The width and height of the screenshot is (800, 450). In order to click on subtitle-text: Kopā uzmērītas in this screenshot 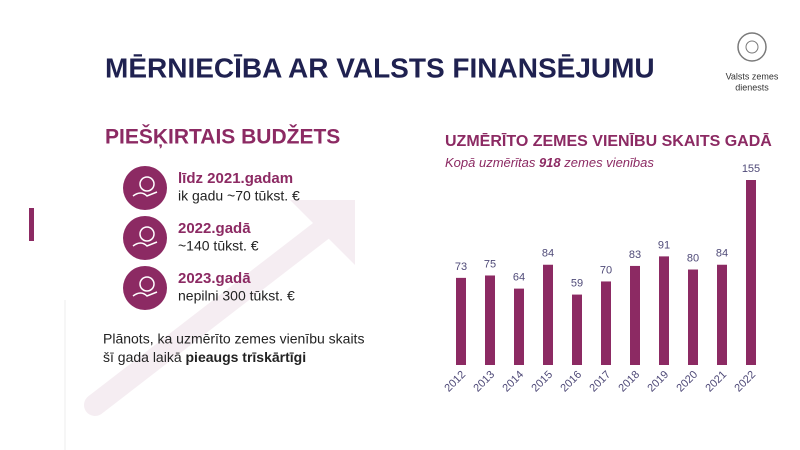, I will do `click(490, 162)`.